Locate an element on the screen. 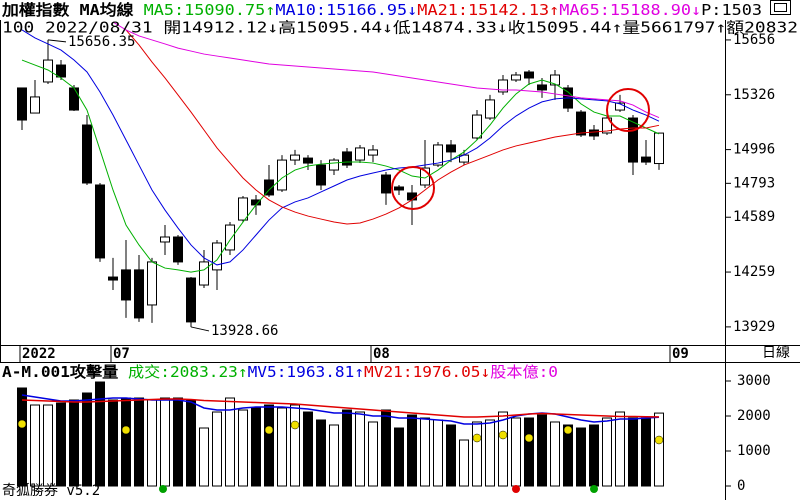 The image size is (800, 500). y-tick-label: 3000 is located at coordinates (754, 381).